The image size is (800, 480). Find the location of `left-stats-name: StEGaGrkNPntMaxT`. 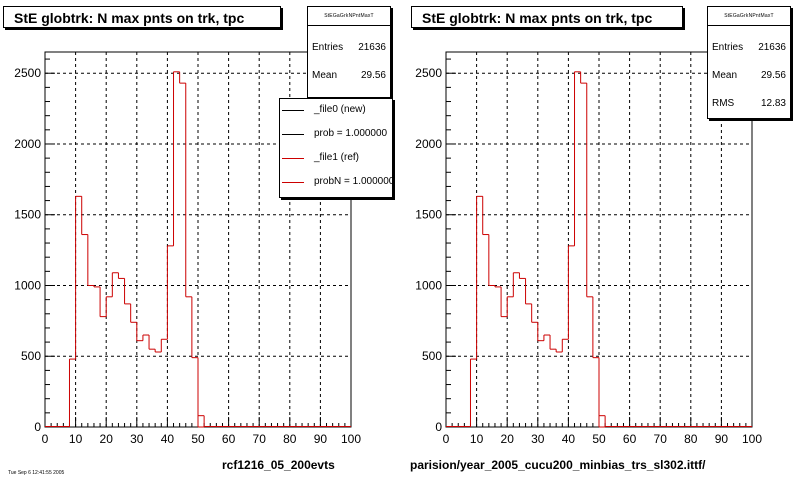

left-stats-name: StEGaGrkNPntMaxT is located at coordinates (349, 16).